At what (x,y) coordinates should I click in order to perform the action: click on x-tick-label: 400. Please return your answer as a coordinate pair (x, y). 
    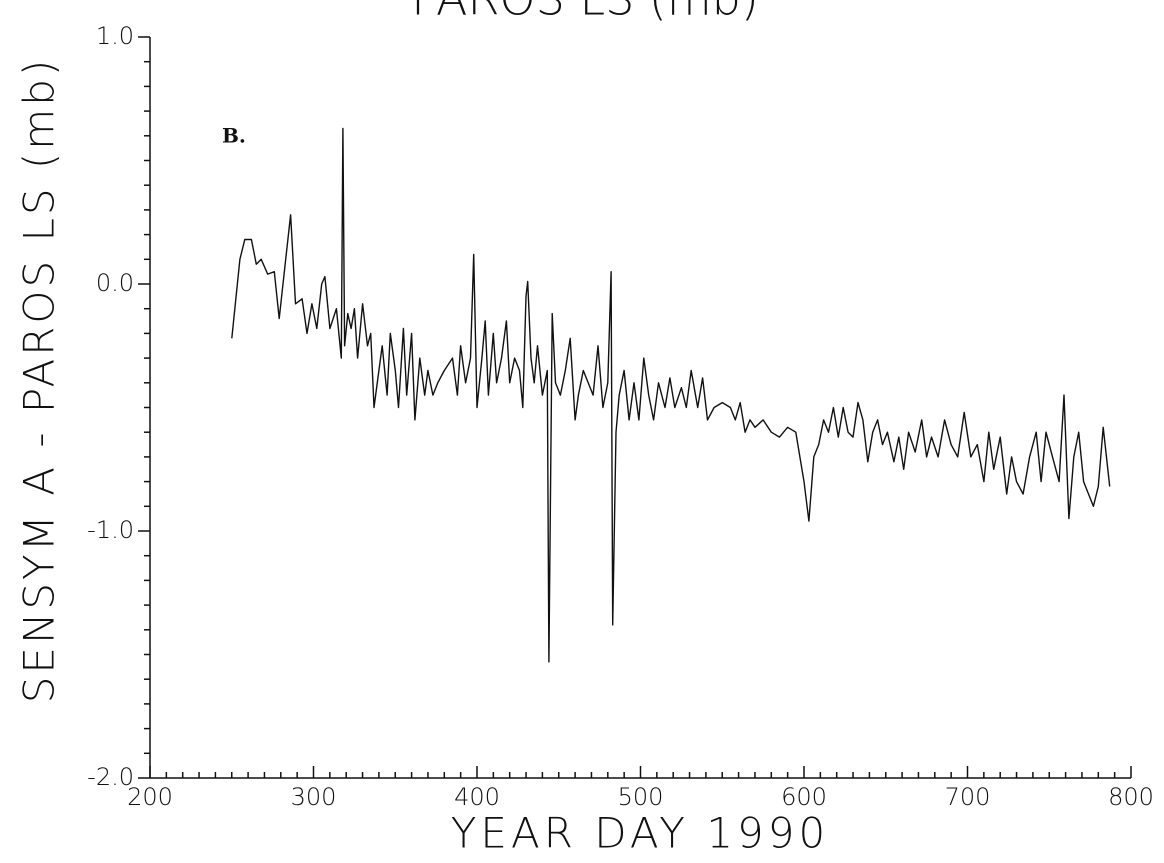
    Looking at the image, I should click on (477, 797).